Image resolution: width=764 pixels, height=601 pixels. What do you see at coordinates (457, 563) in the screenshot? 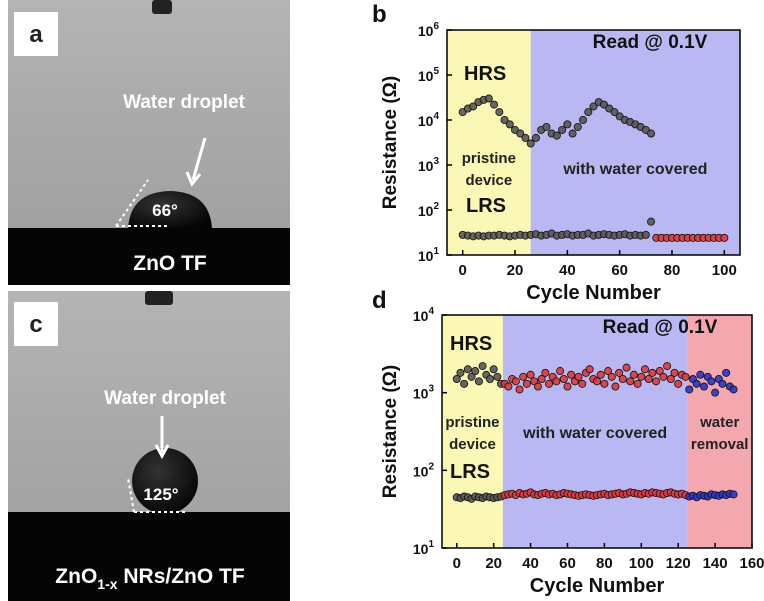
I see `x-tick-label: 0` at bounding box center [457, 563].